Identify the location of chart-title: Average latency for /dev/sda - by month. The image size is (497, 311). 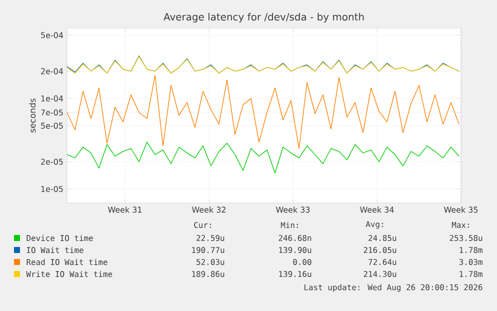
(264, 17).